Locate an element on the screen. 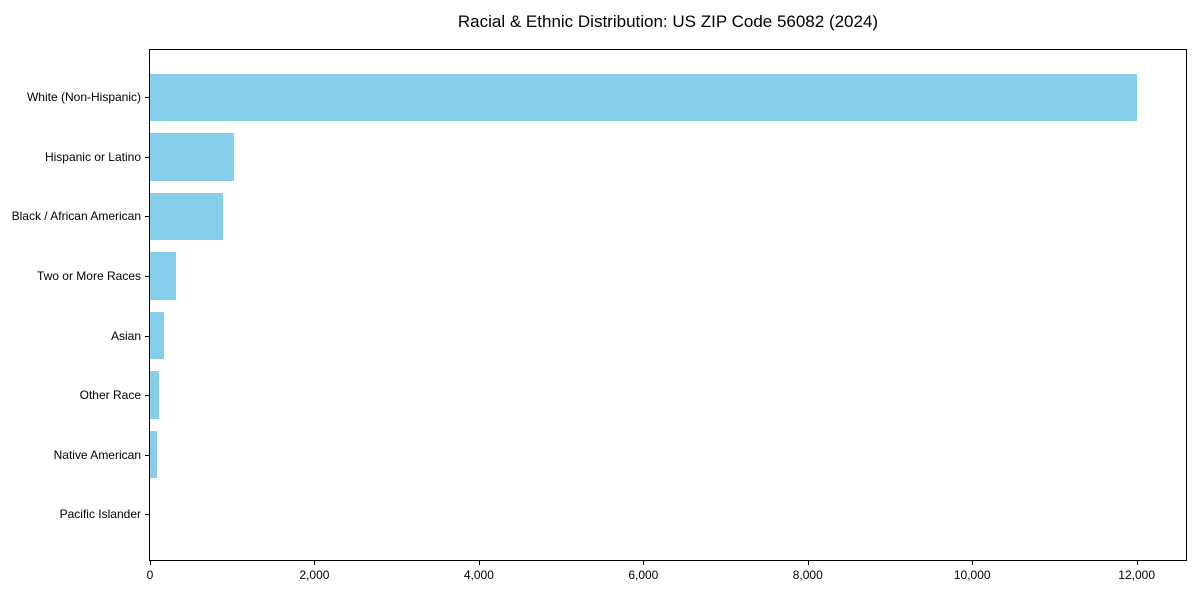  bar-hispanic-or-latino is located at coordinates (192, 157).